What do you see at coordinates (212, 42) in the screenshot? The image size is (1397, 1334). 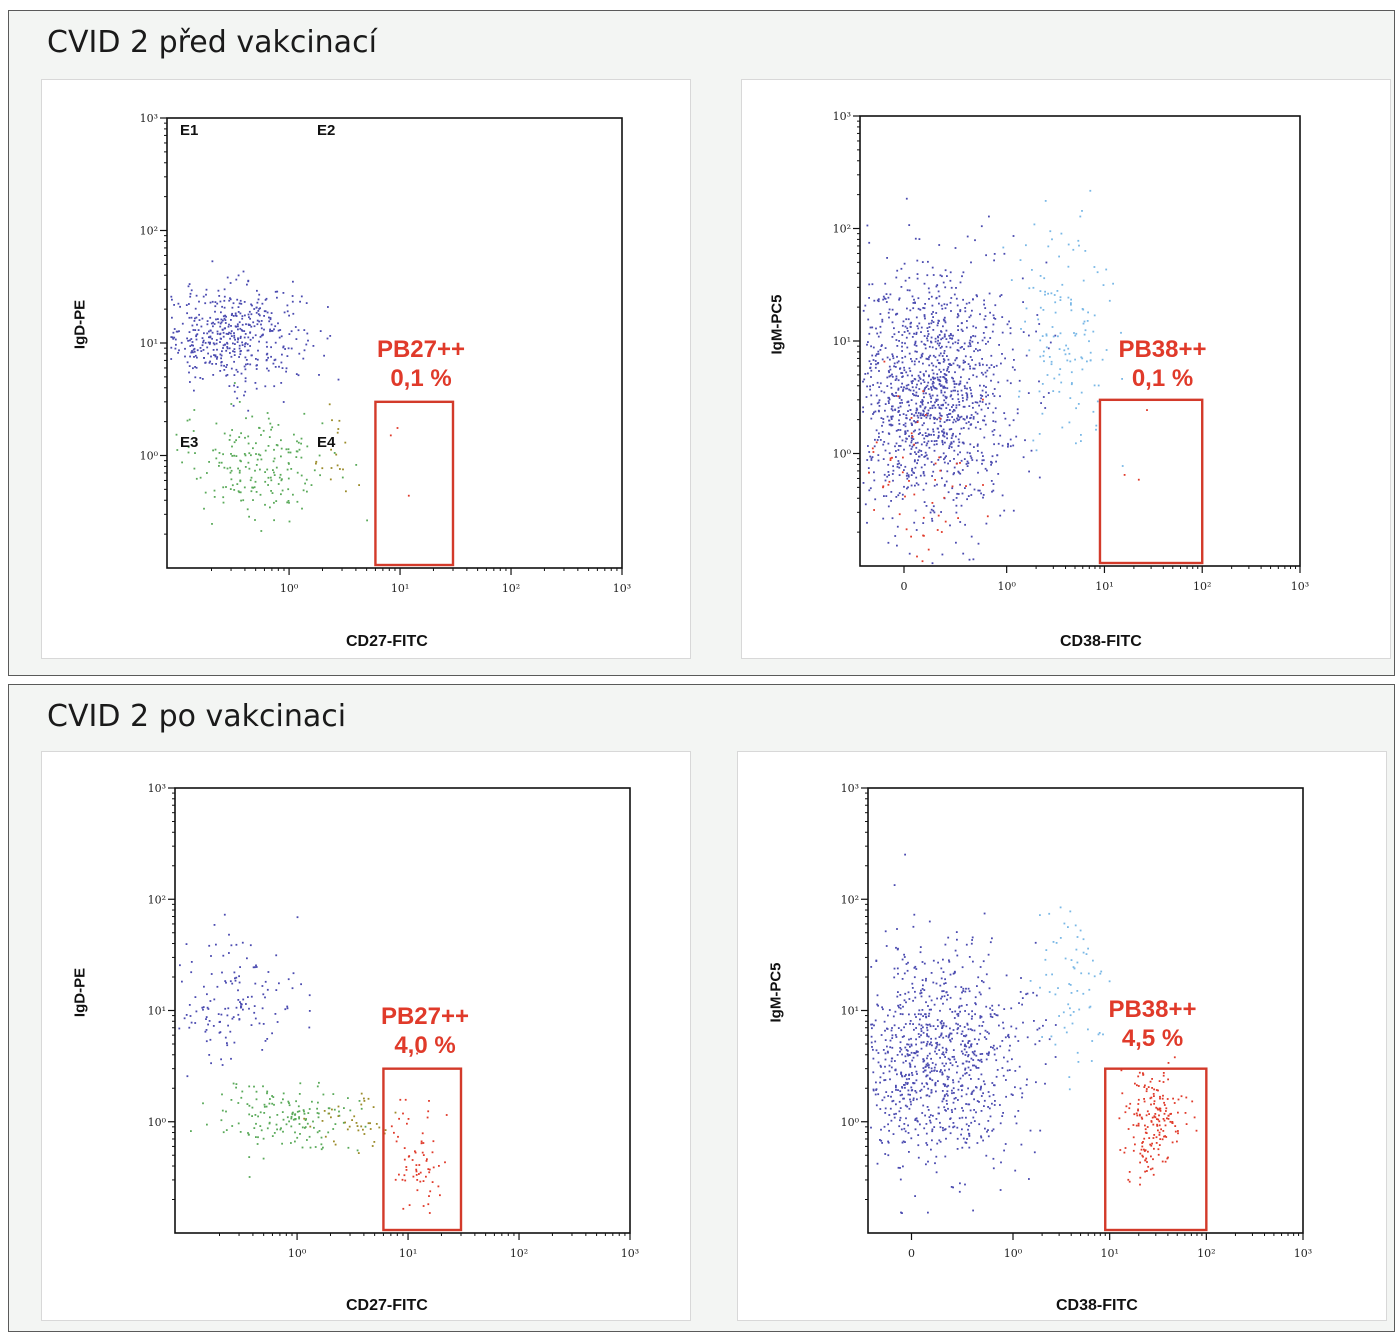 I see `section-title: CVID 2 před vakcinací` at bounding box center [212, 42].